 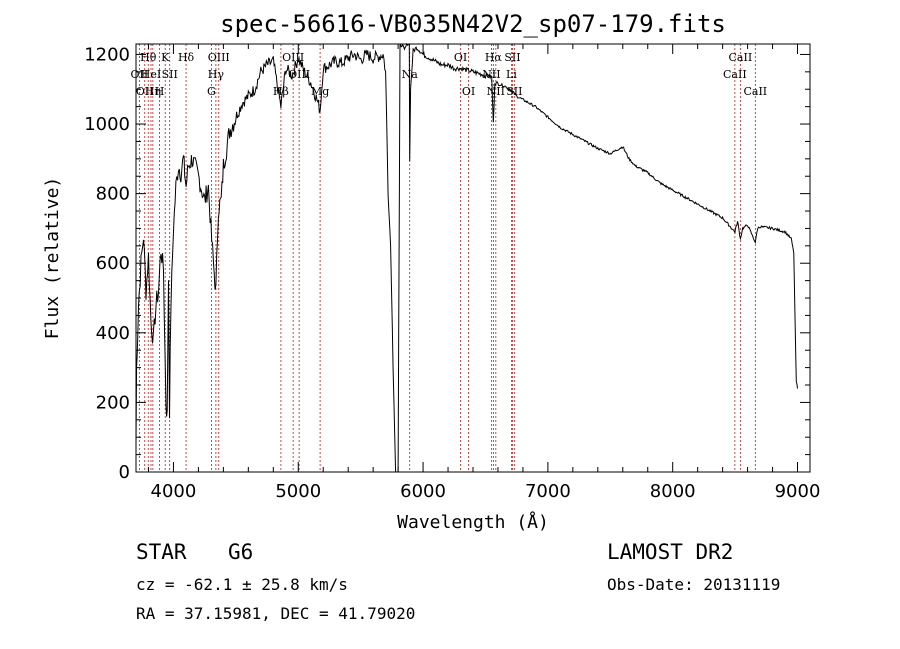 I want to click on spectral-line-label: Na, so click(x=410, y=74).